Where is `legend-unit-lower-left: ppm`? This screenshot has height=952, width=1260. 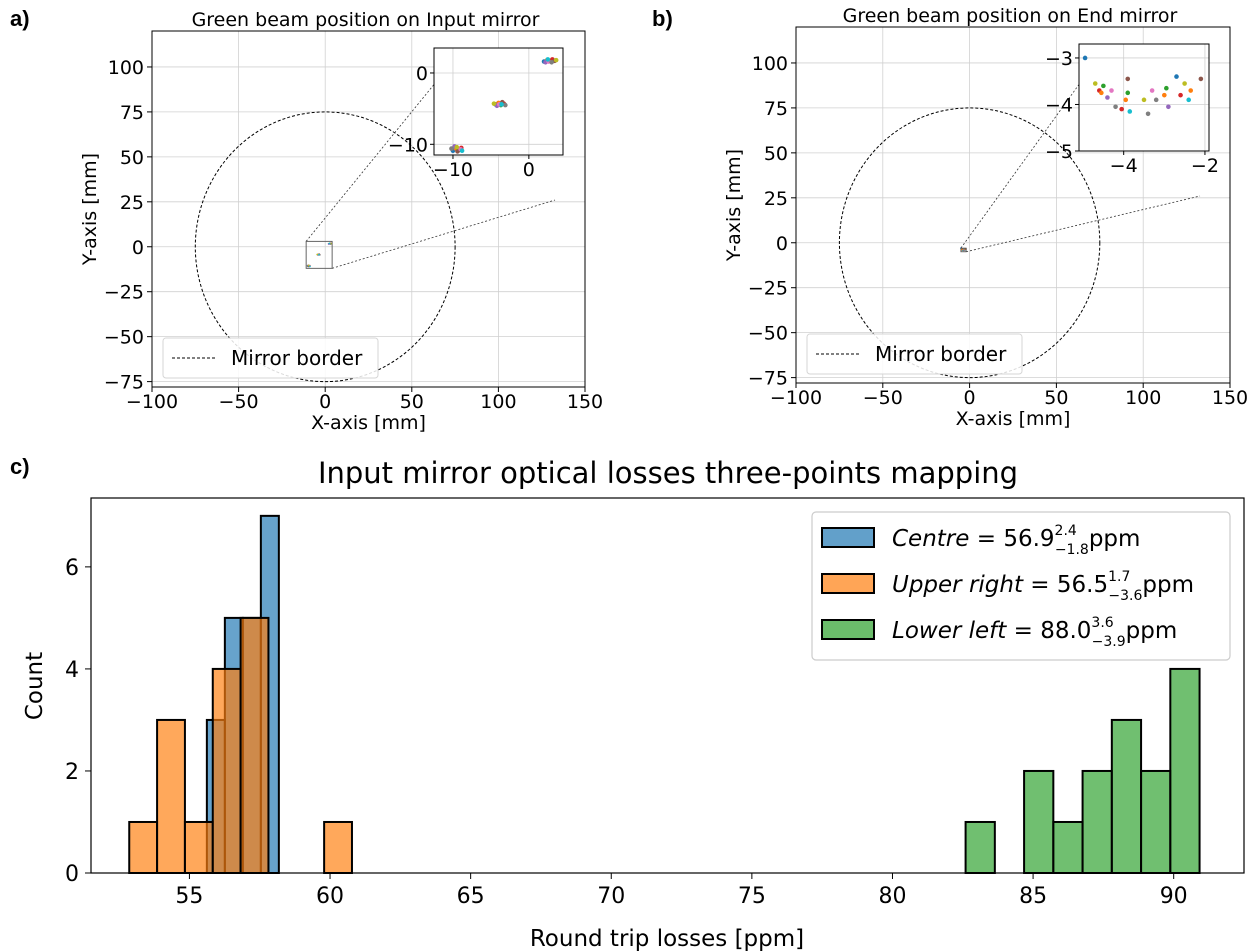
legend-unit-lower-left: ppm is located at coordinates (1152, 631).